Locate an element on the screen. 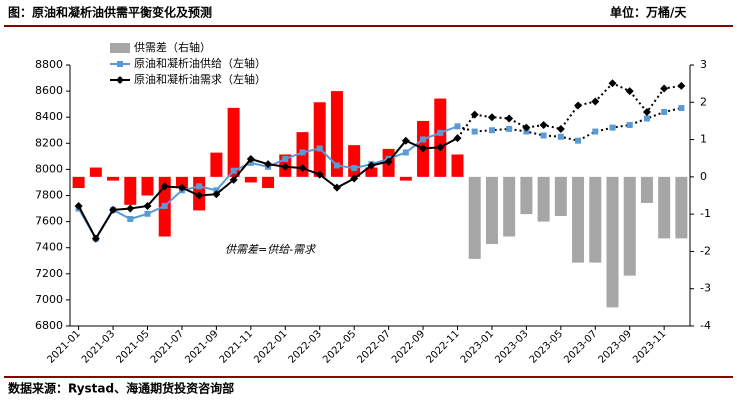  x-tick-label: 2021-07 is located at coordinates (167, 346).